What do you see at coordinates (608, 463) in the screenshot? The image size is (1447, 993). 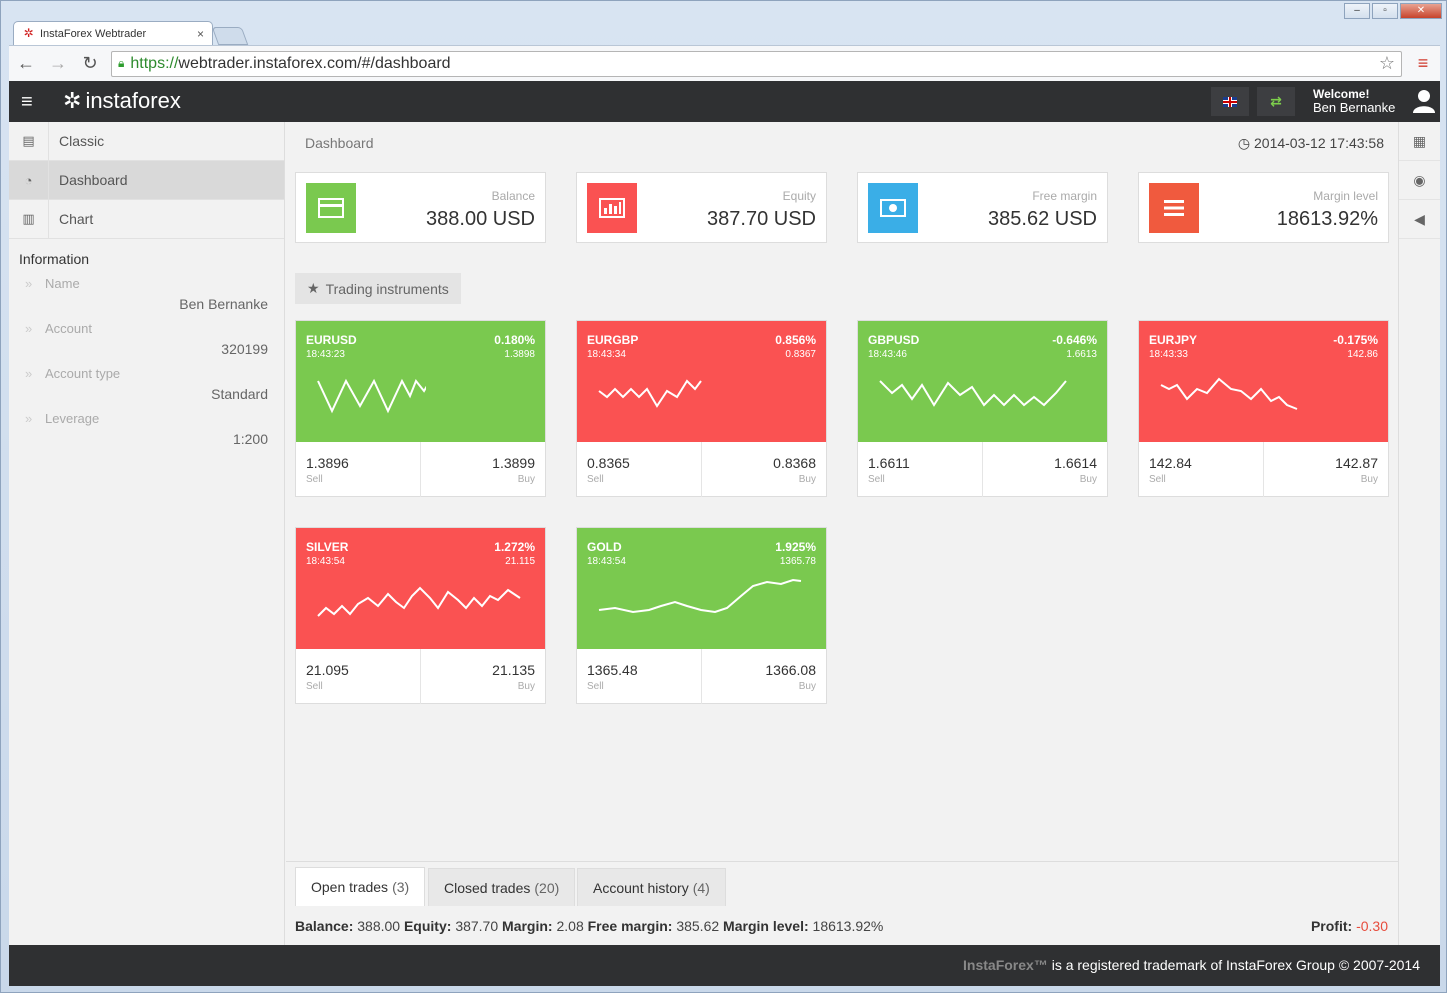 I see `sell-price: 0.8365` at bounding box center [608, 463].